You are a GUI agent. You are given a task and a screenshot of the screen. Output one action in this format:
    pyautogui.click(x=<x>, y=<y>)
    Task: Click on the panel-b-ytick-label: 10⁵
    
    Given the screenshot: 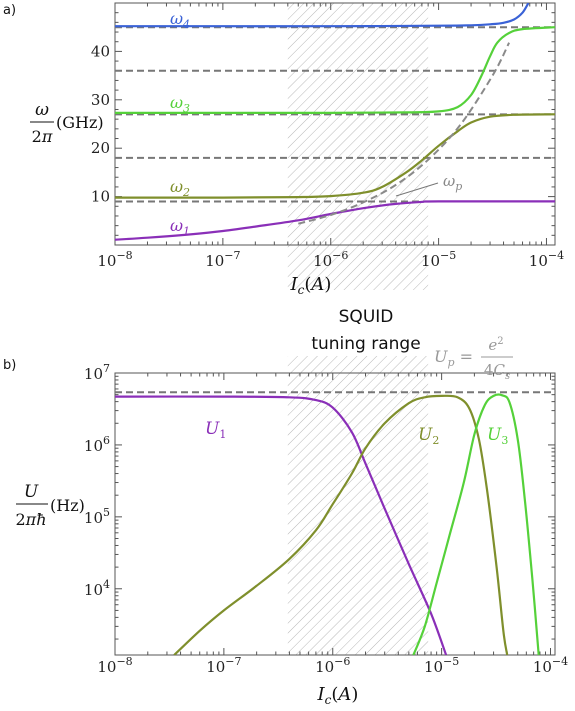 What is the action you would take?
    pyautogui.click(x=97, y=516)
    